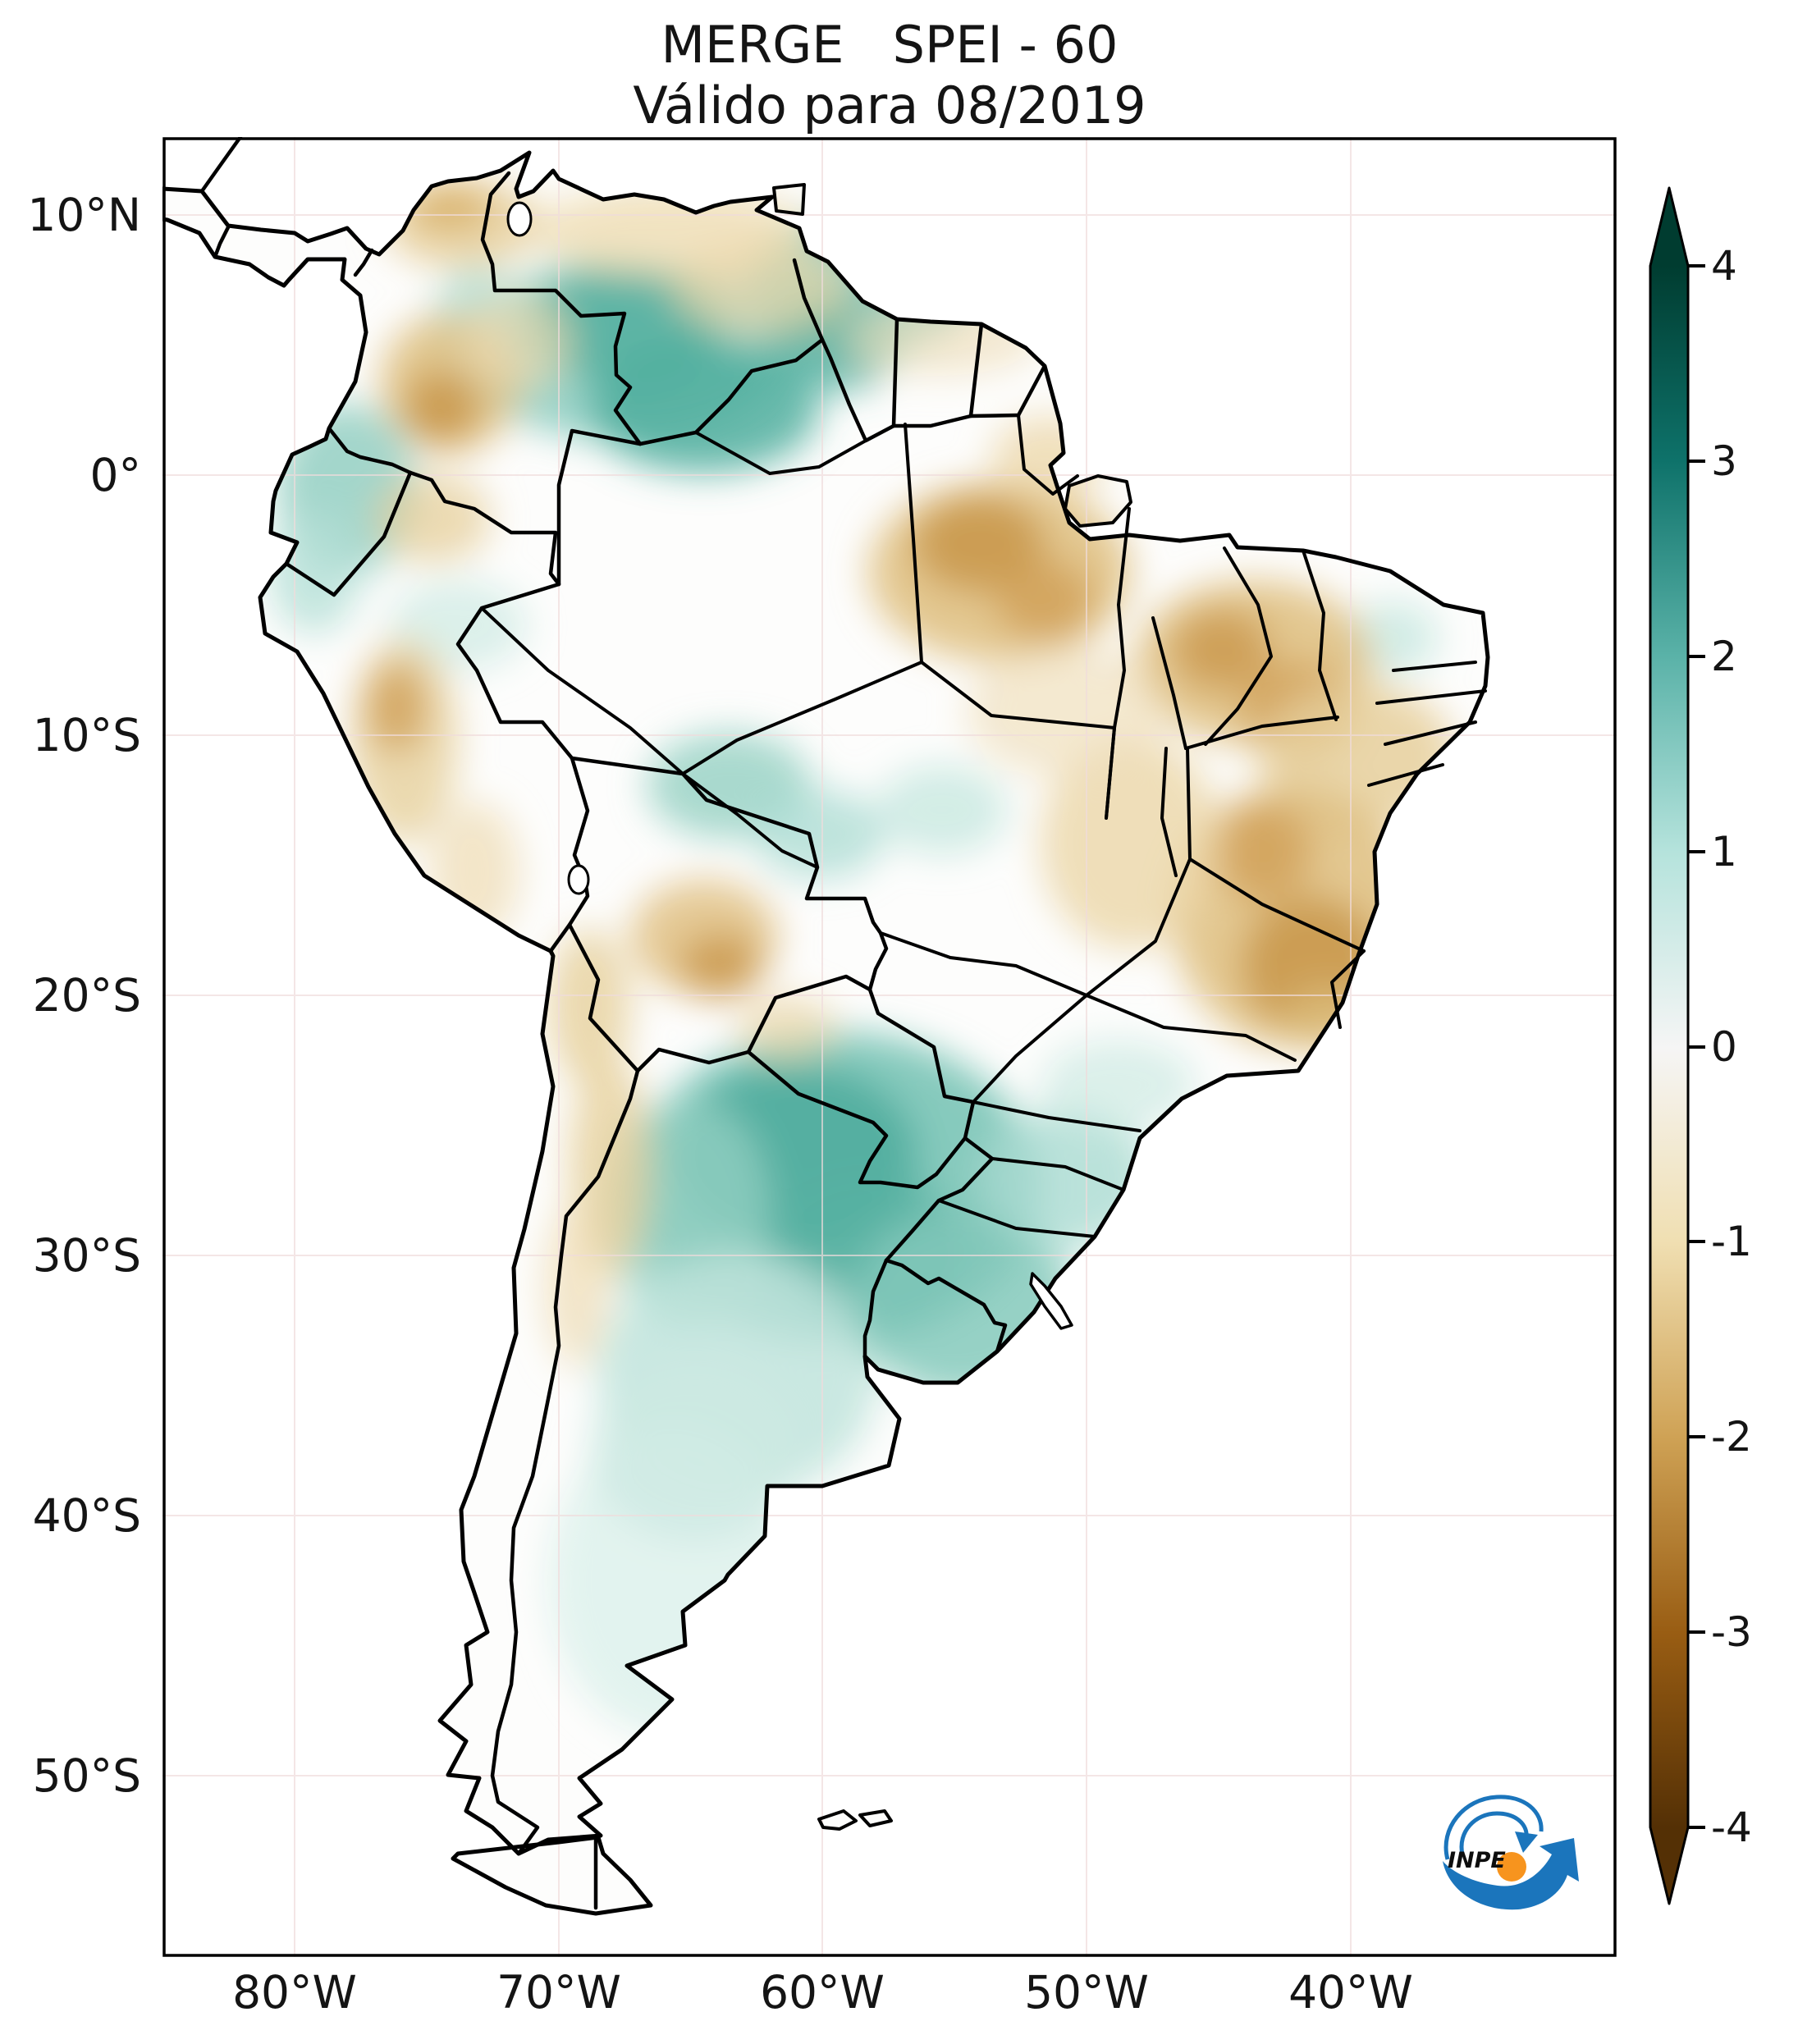 The image size is (1798, 2044). What do you see at coordinates (1477, 1860) in the screenshot?
I see `inpe-wordmark: INPE` at bounding box center [1477, 1860].